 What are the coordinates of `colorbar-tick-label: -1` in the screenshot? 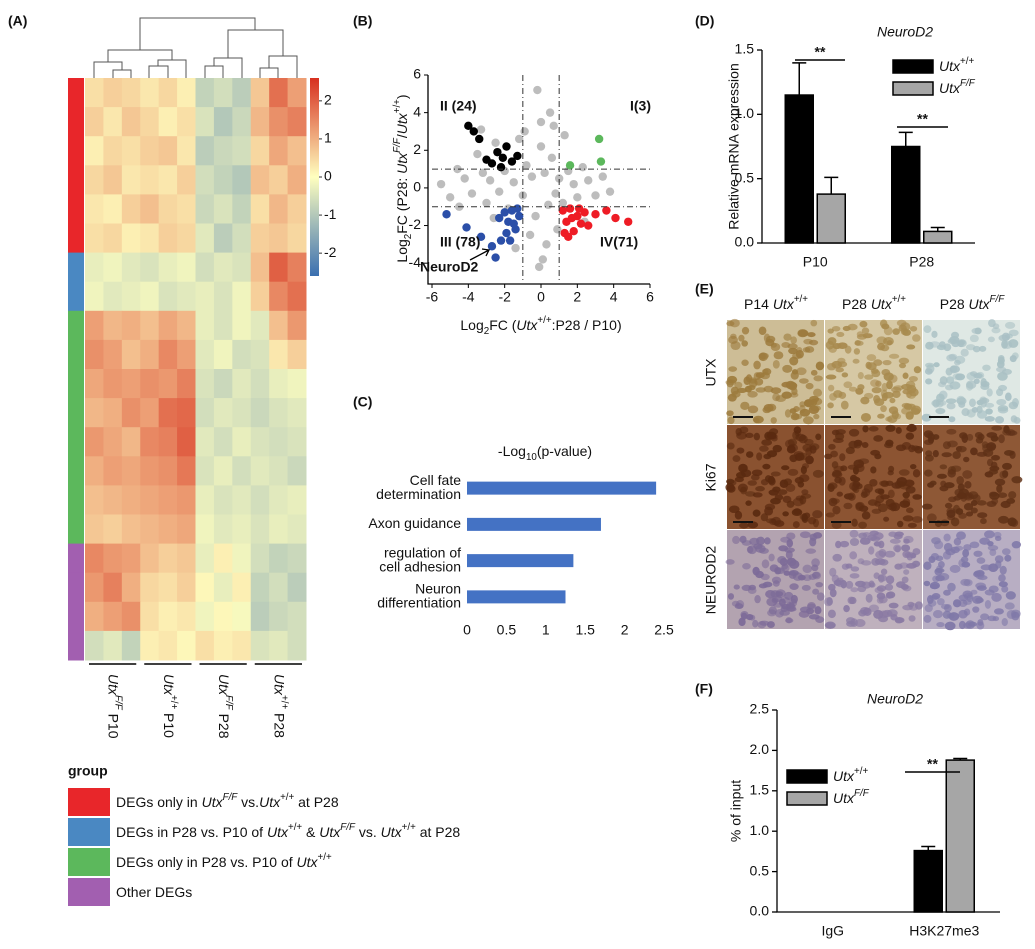 It's located at (330, 214).